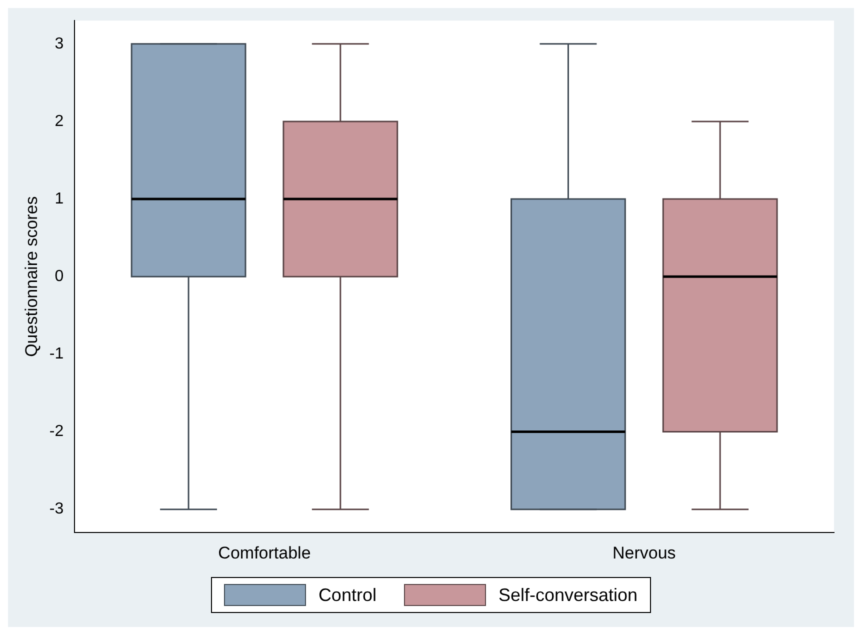  Describe the element at coordinates (264, 552) in the screenshot. I see `x-tick-label: Comfortable` at that location.